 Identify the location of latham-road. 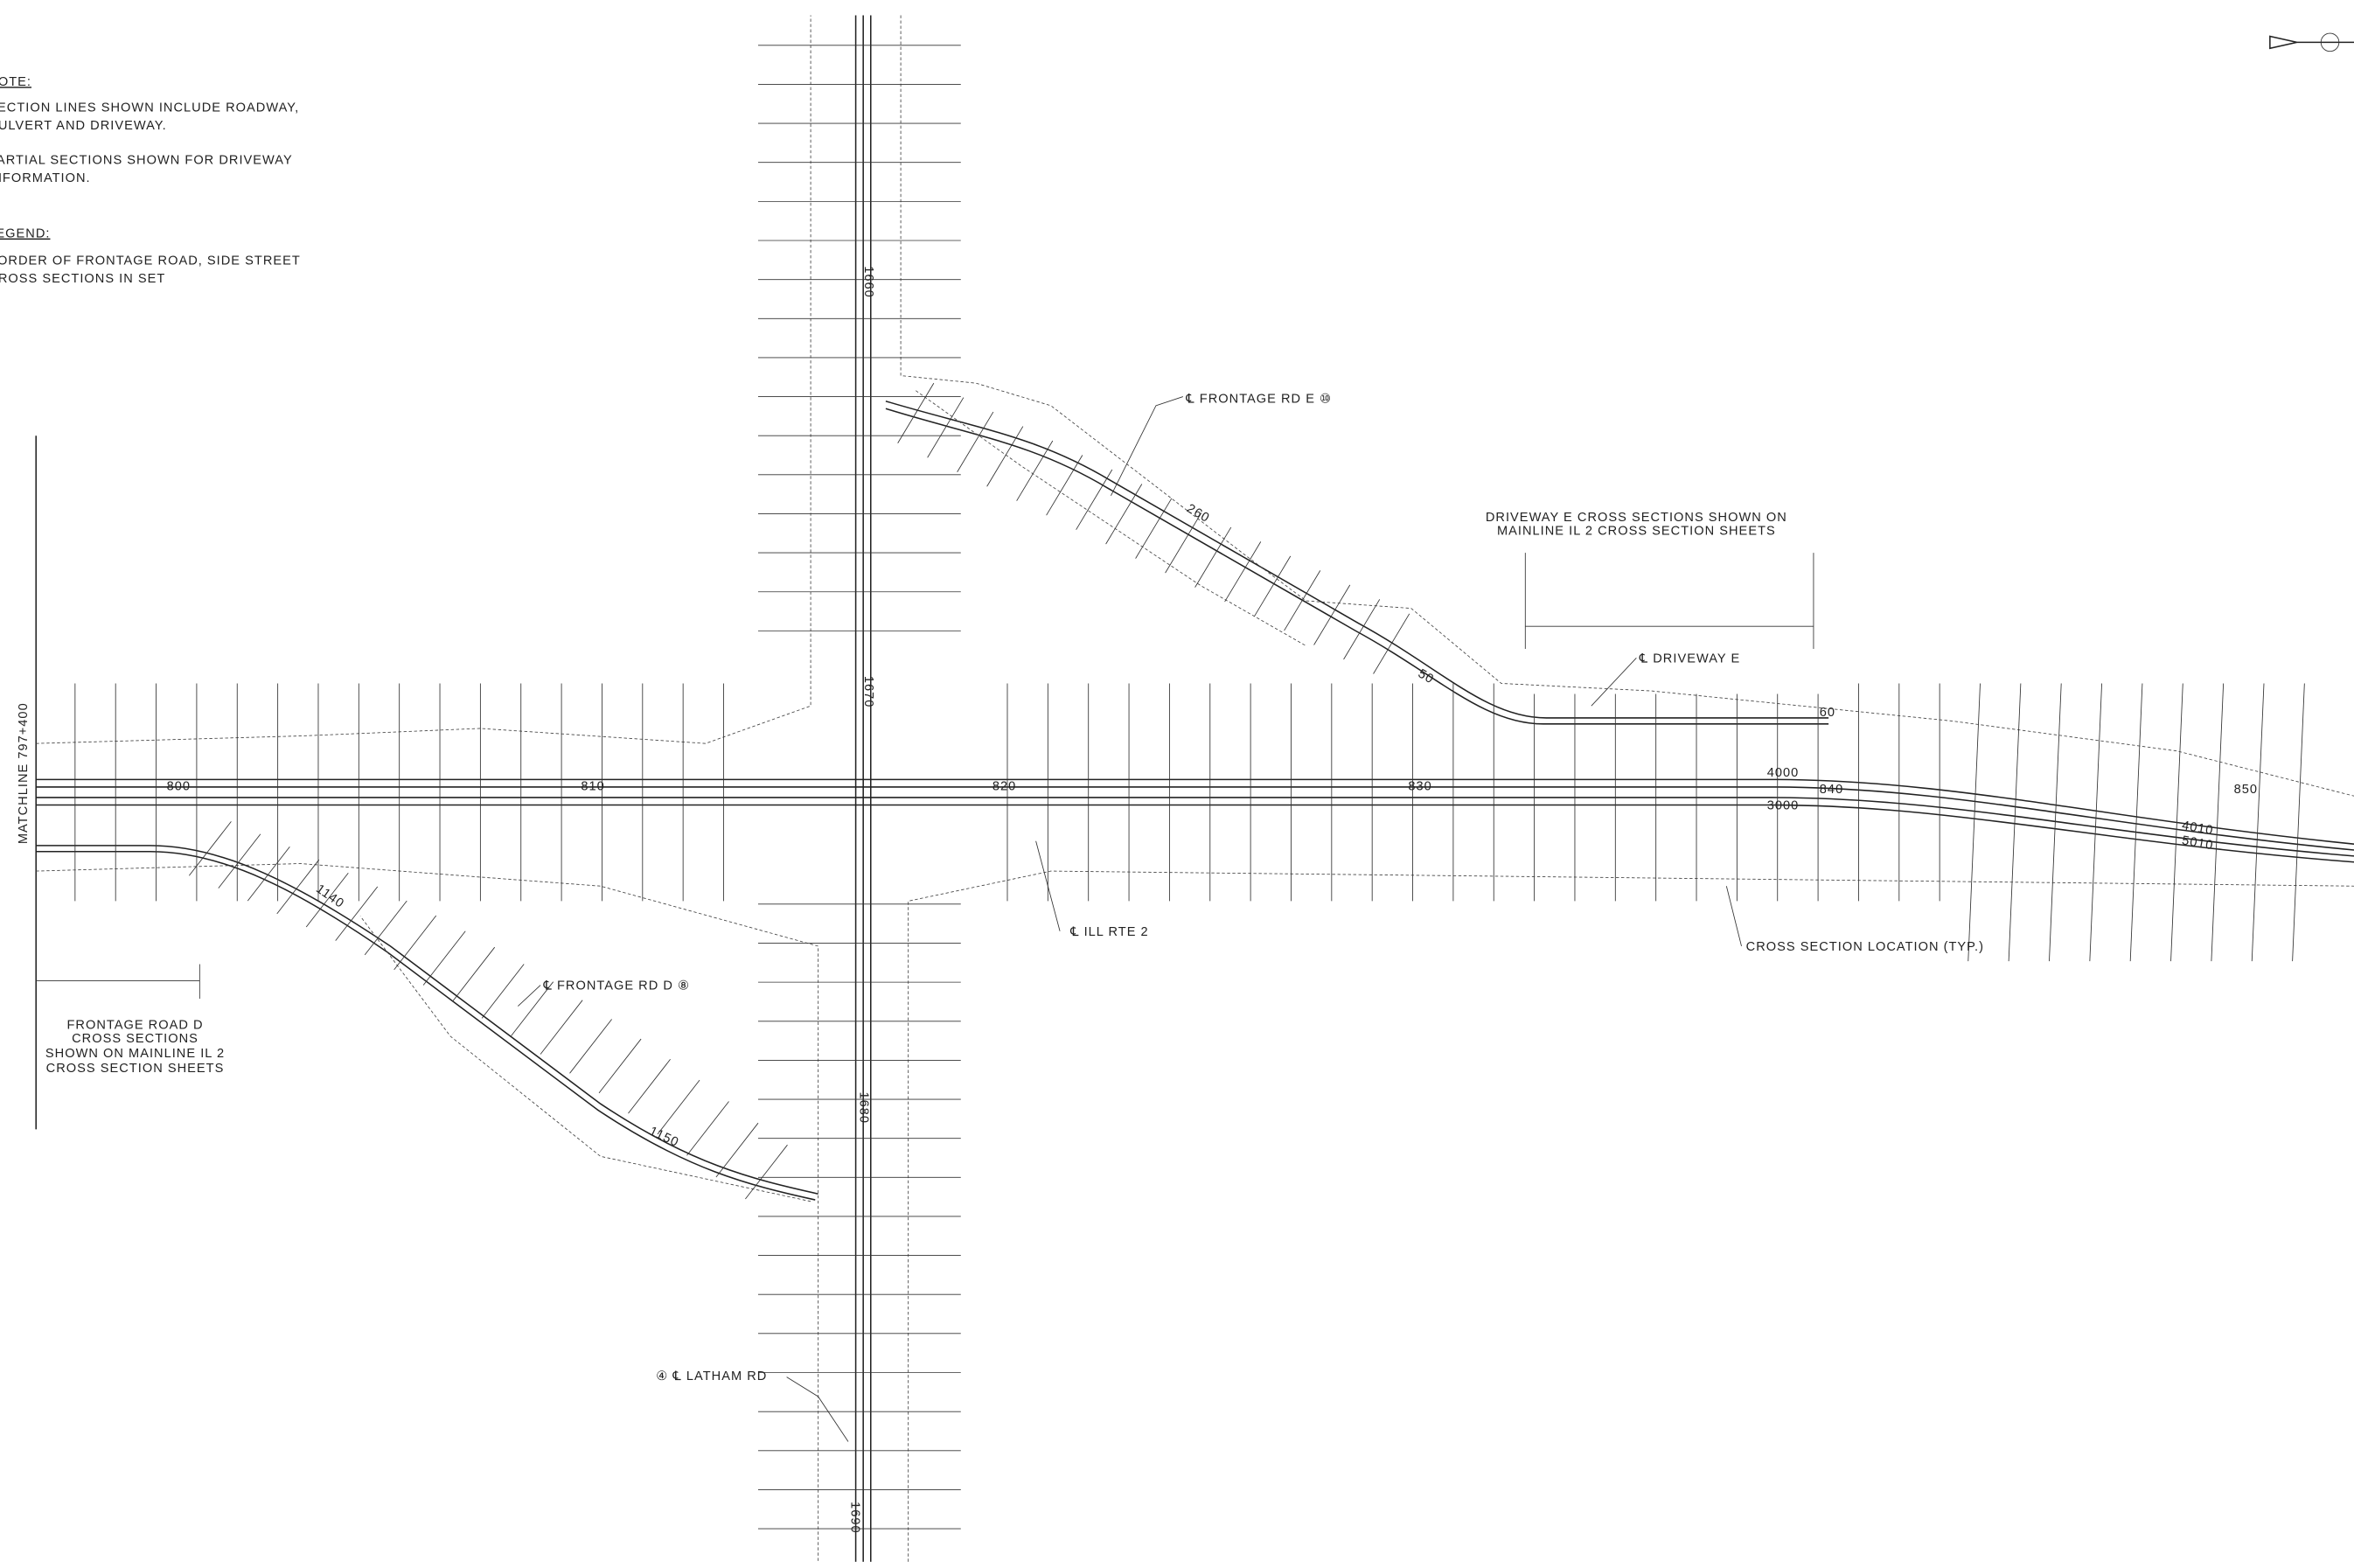
(863, 788).